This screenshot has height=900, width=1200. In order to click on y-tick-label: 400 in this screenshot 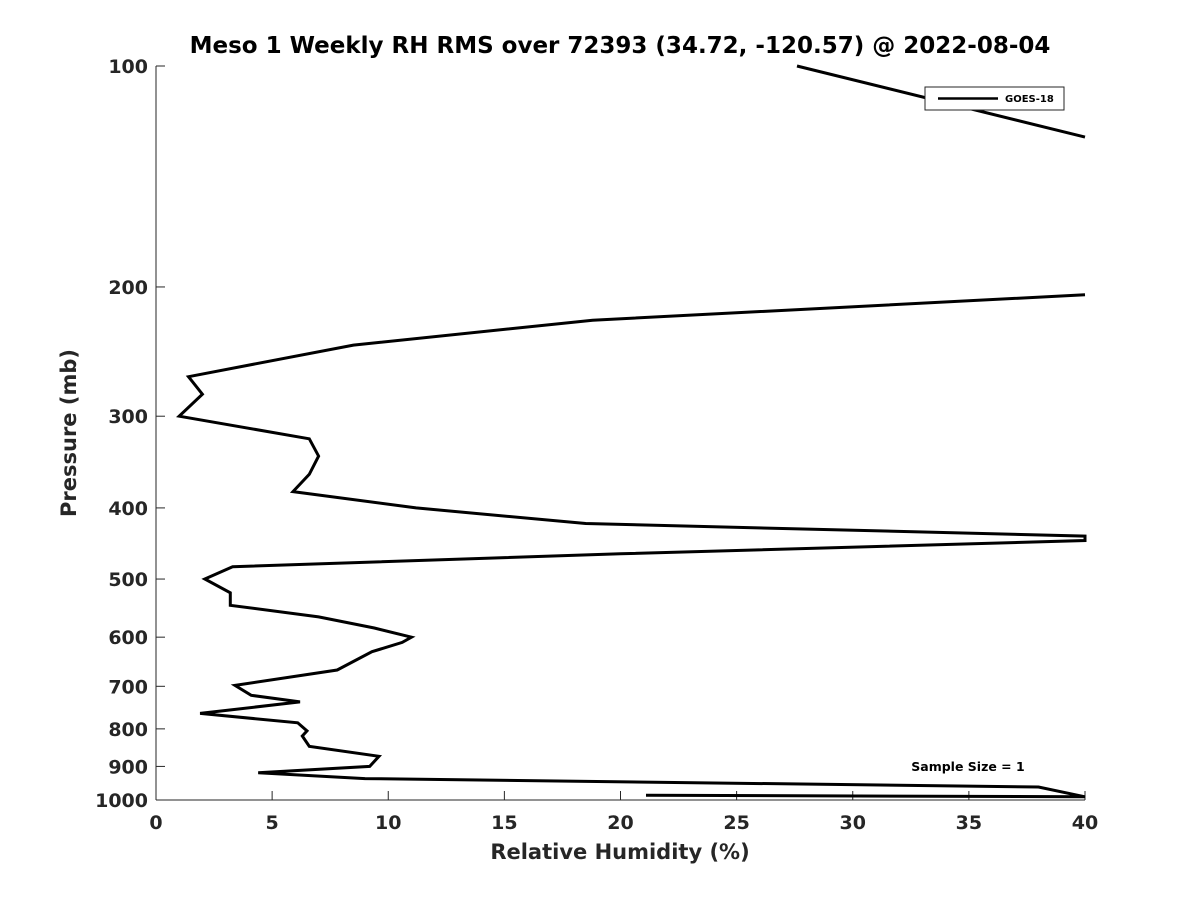, I will do `click(128, 509)`.